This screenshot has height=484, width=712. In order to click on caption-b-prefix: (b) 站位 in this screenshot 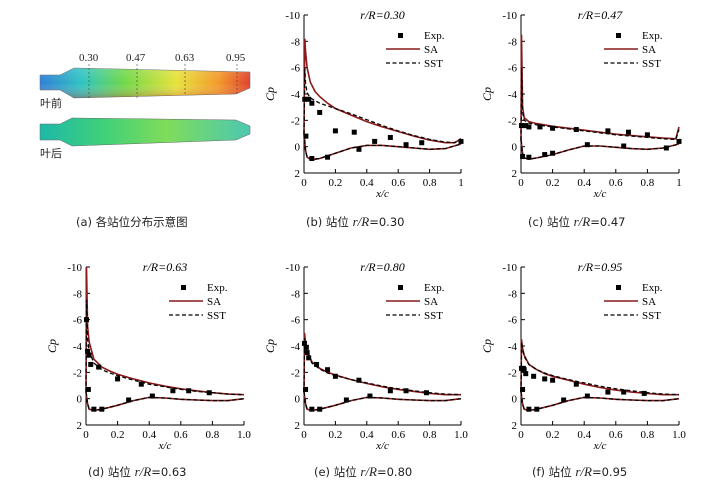, I will do `click(329, 222)`.